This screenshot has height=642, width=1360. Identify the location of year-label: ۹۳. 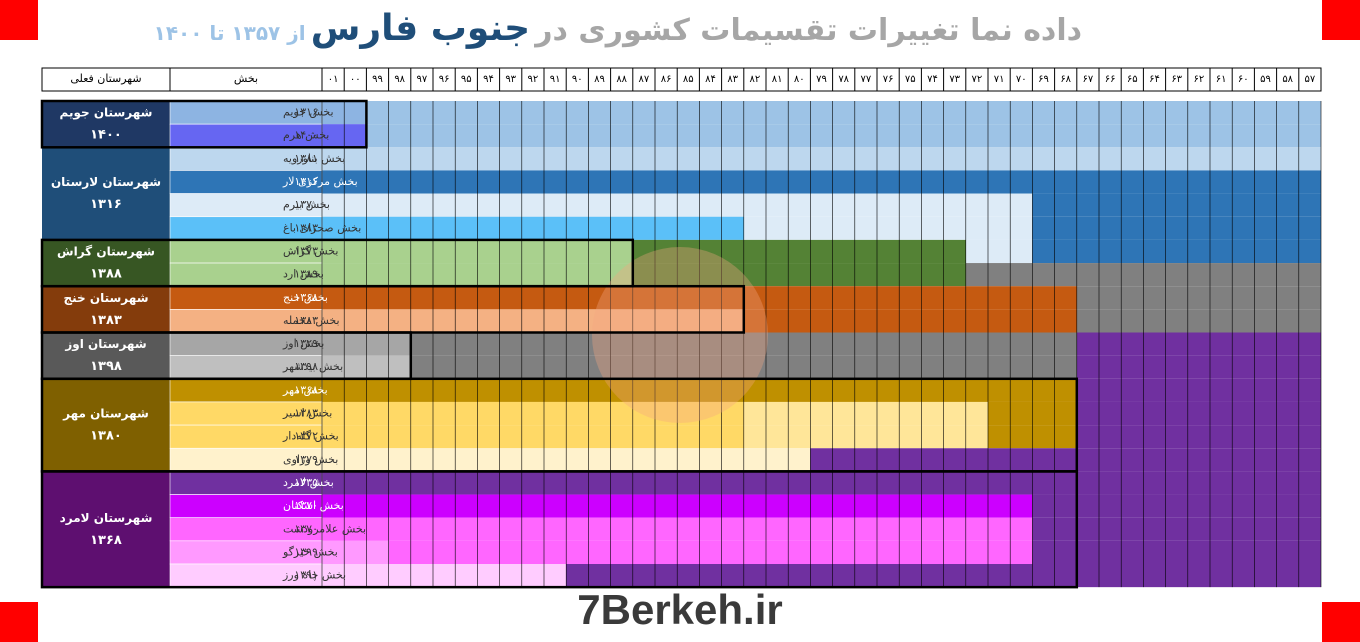
(510, 79).